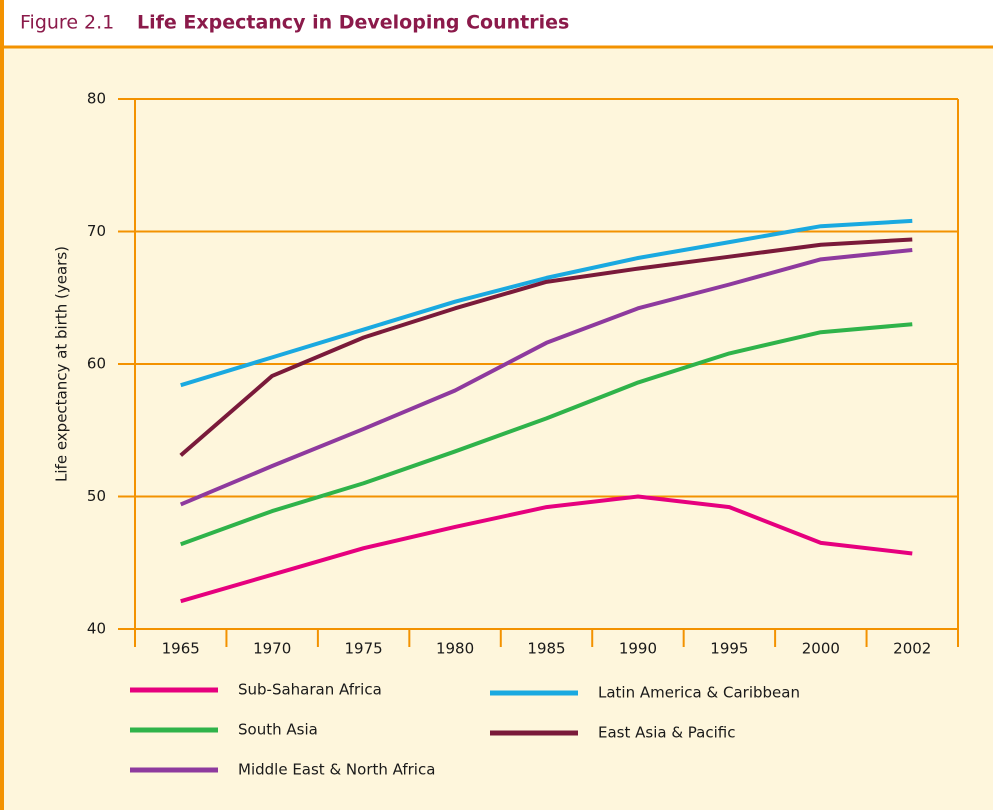  Describe the element at coordinates (353, 23) in the screenshot. I see `chart-title: Life Expectancy in Developing Countries` at that location.